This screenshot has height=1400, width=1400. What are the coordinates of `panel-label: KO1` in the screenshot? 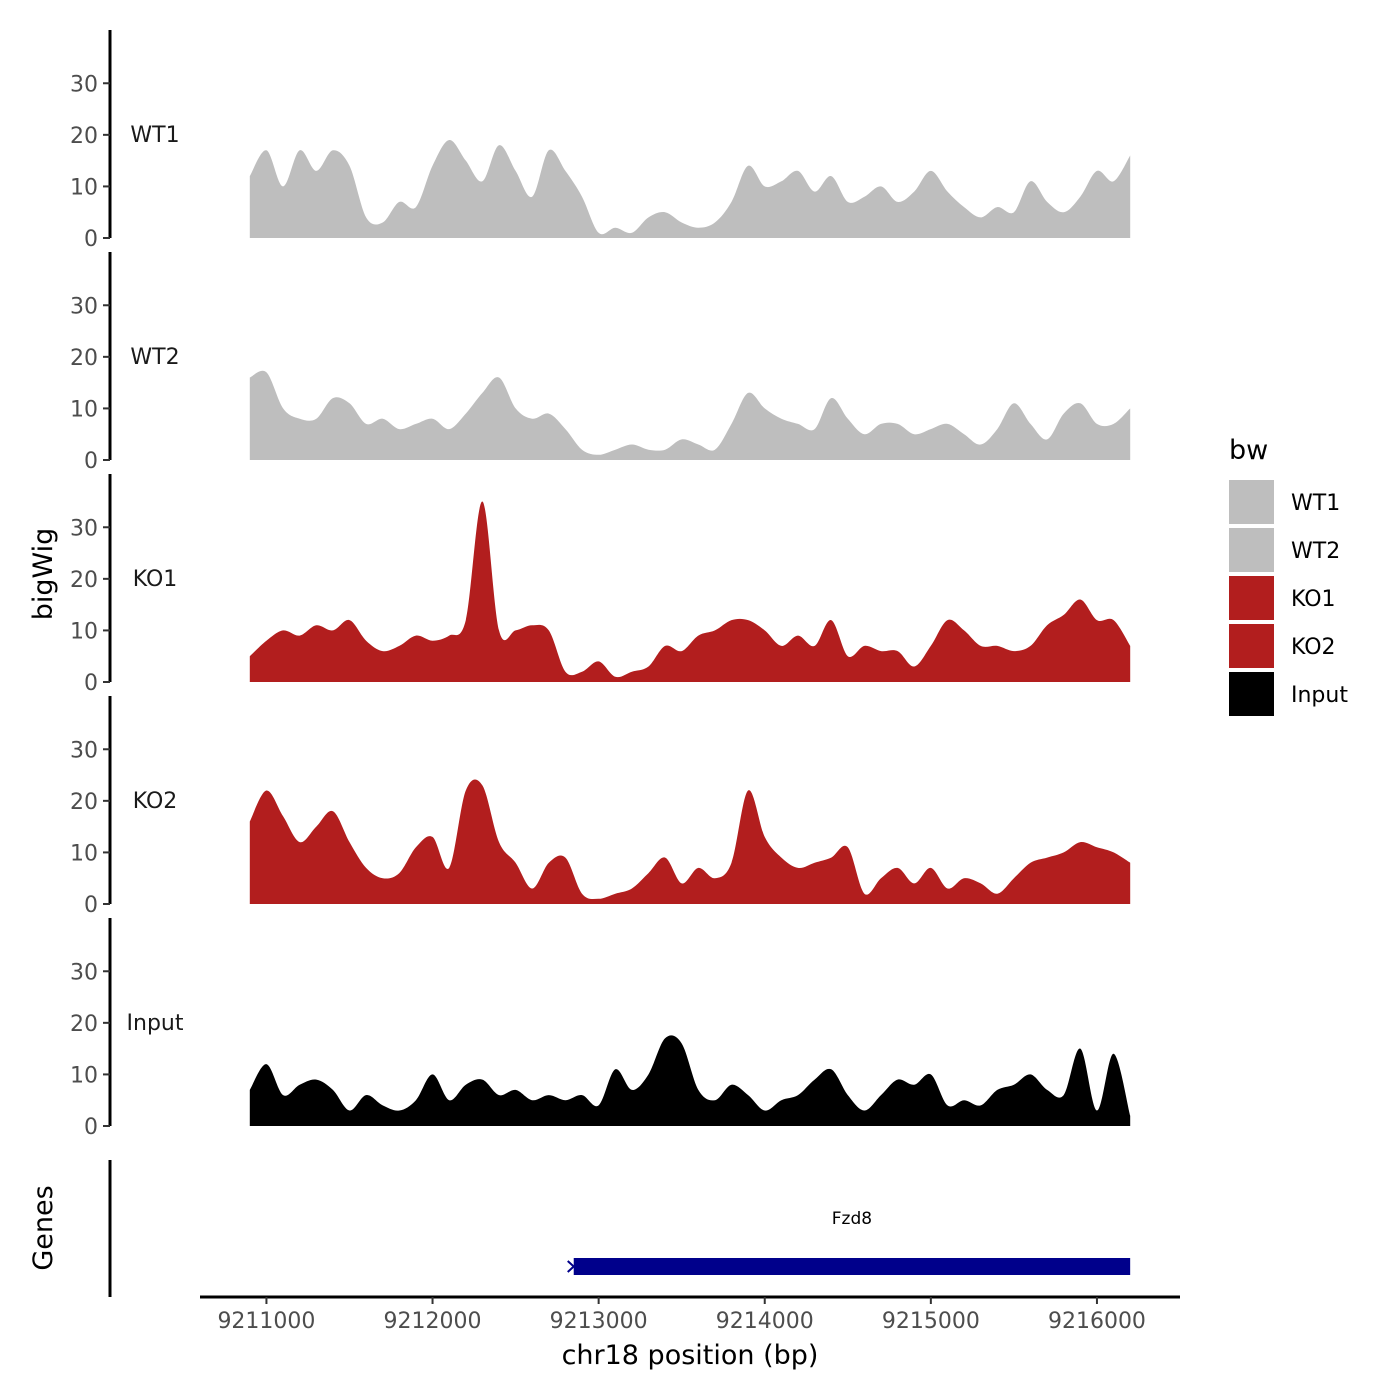 It's located at (155, 579).